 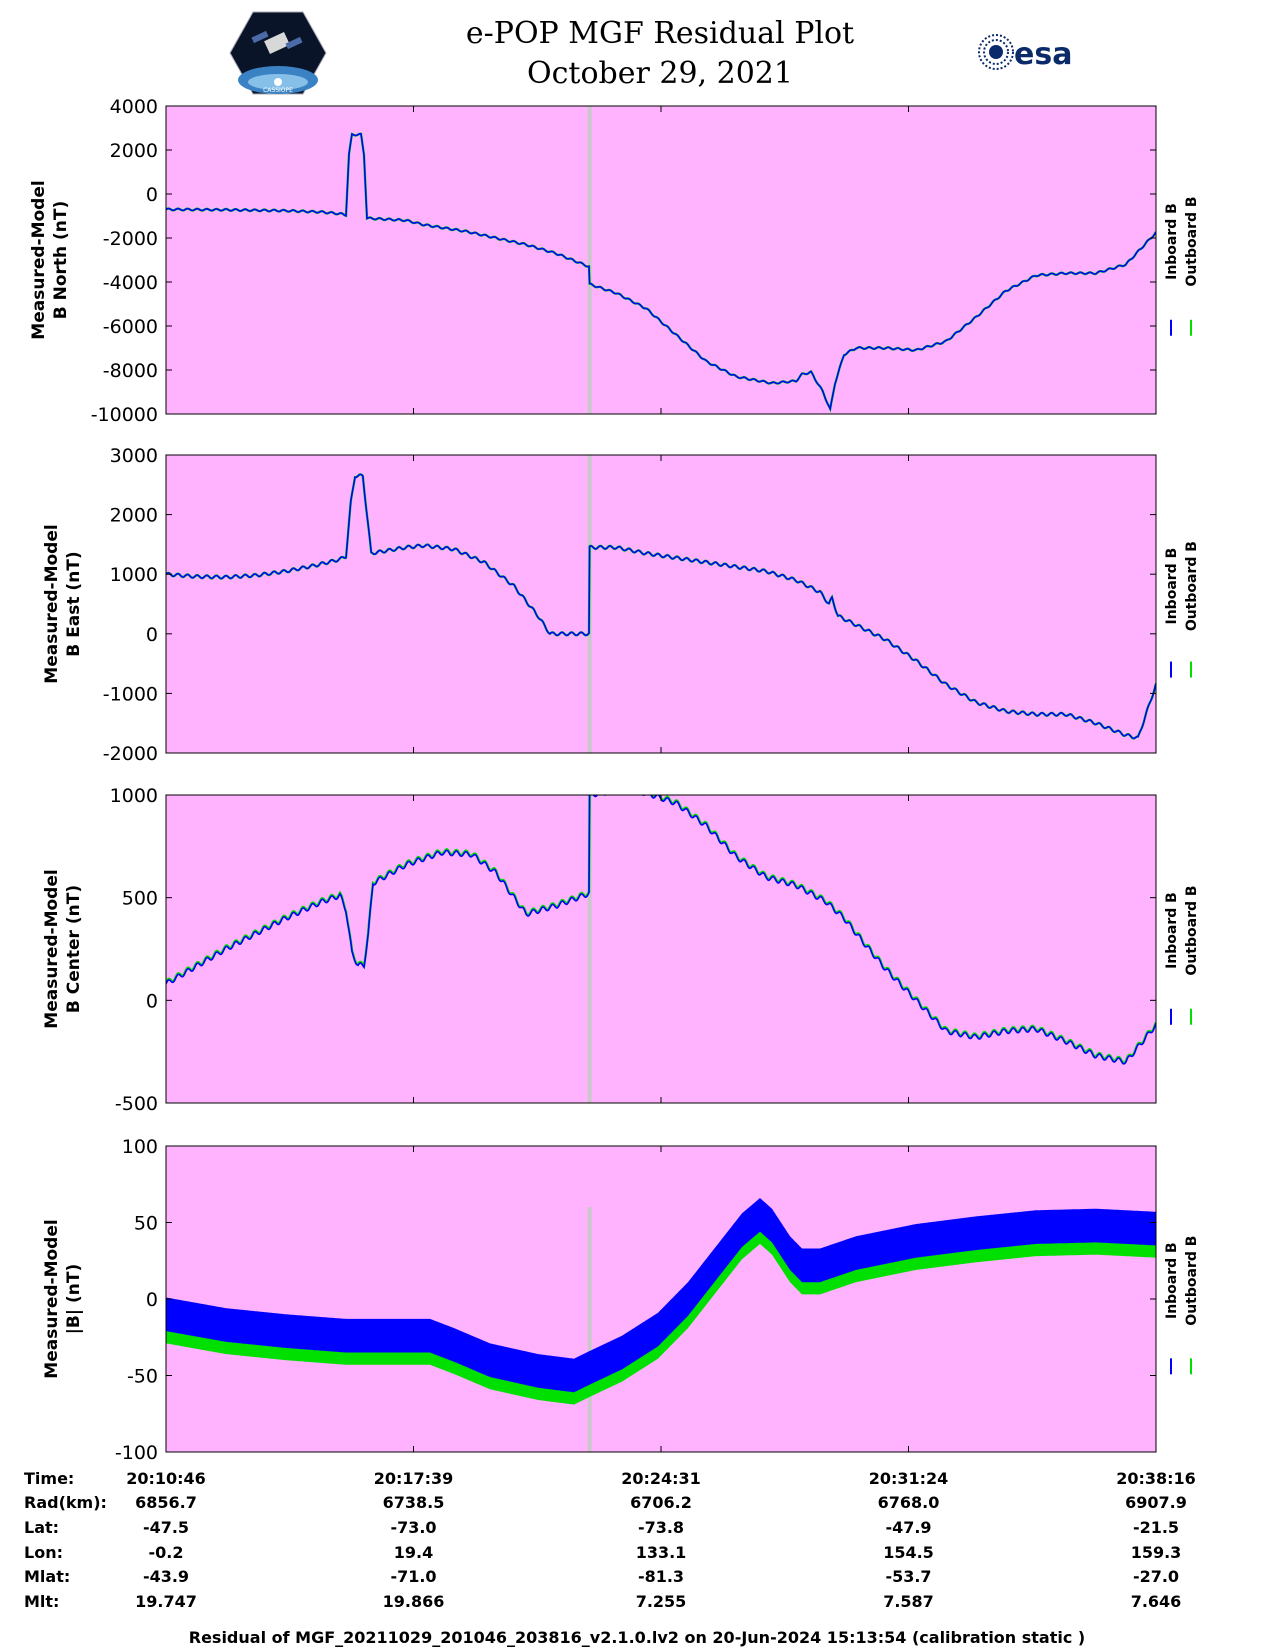 What do you see at coordinates (130, 694) in the screenshot?
I see `y-tick-label: -1000` at bounding box center [130, 694].